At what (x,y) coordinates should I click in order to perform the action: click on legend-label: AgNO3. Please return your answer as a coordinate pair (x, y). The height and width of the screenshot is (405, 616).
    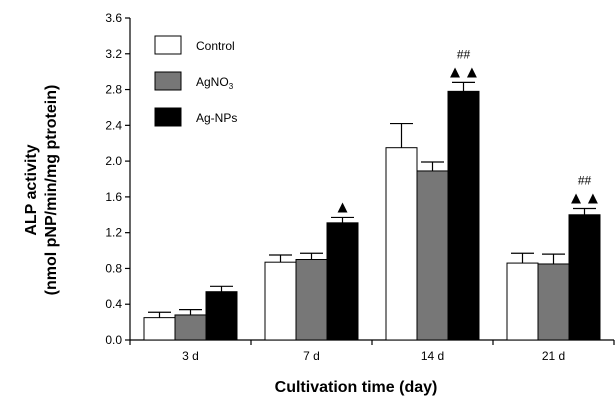
    Looking at the image, I should click on (215, 83).